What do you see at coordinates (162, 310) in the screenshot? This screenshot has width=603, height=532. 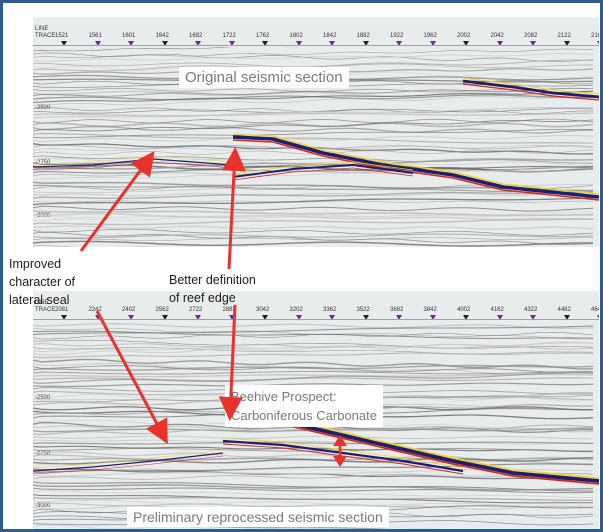 I see `trace-number: 2562` at bounding box center [162, 310].